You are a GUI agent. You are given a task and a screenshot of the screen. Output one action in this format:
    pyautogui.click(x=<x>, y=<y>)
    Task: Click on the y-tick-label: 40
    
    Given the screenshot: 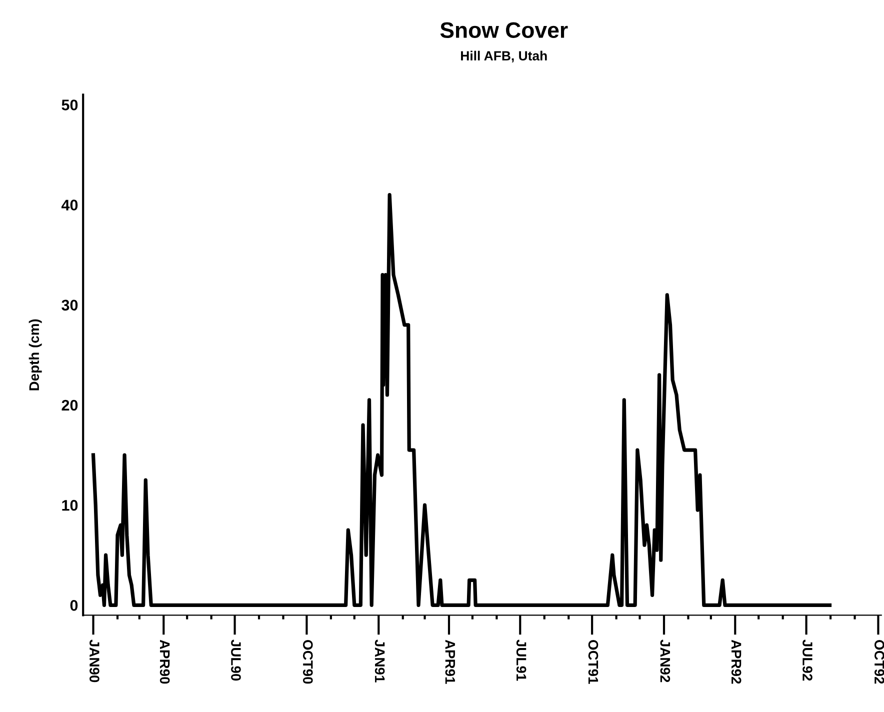 What is the action you would take?
    pyautogui.click(x=69, y=205)
    